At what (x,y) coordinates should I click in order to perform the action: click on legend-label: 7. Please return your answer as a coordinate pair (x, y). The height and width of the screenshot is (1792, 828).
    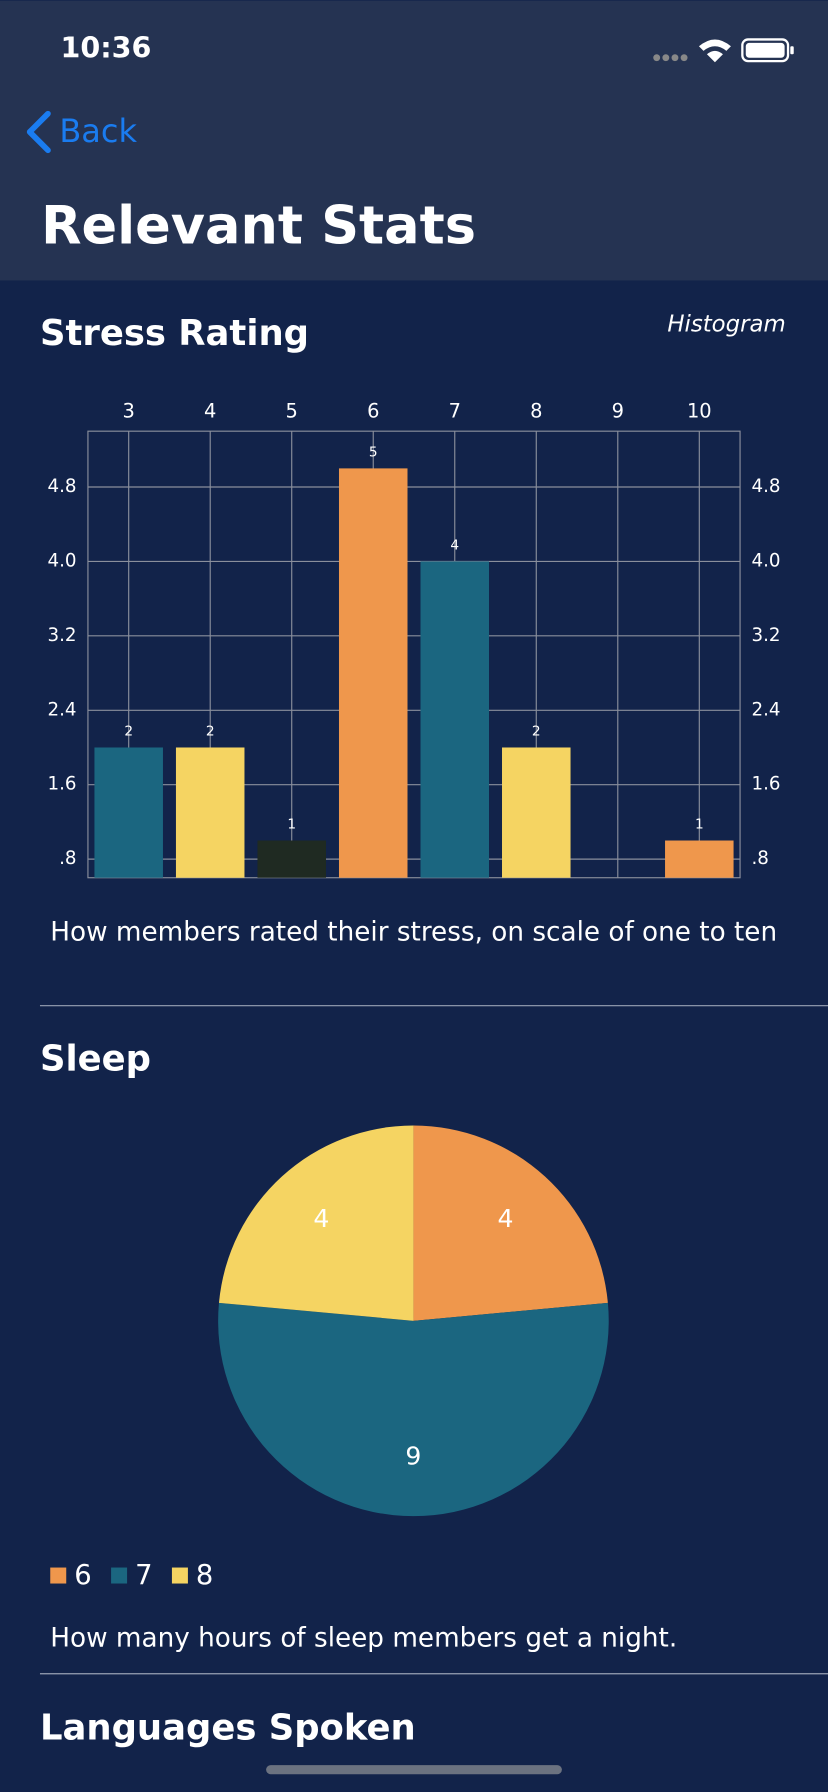
    Looking at the image, I should click on (143, 1575).